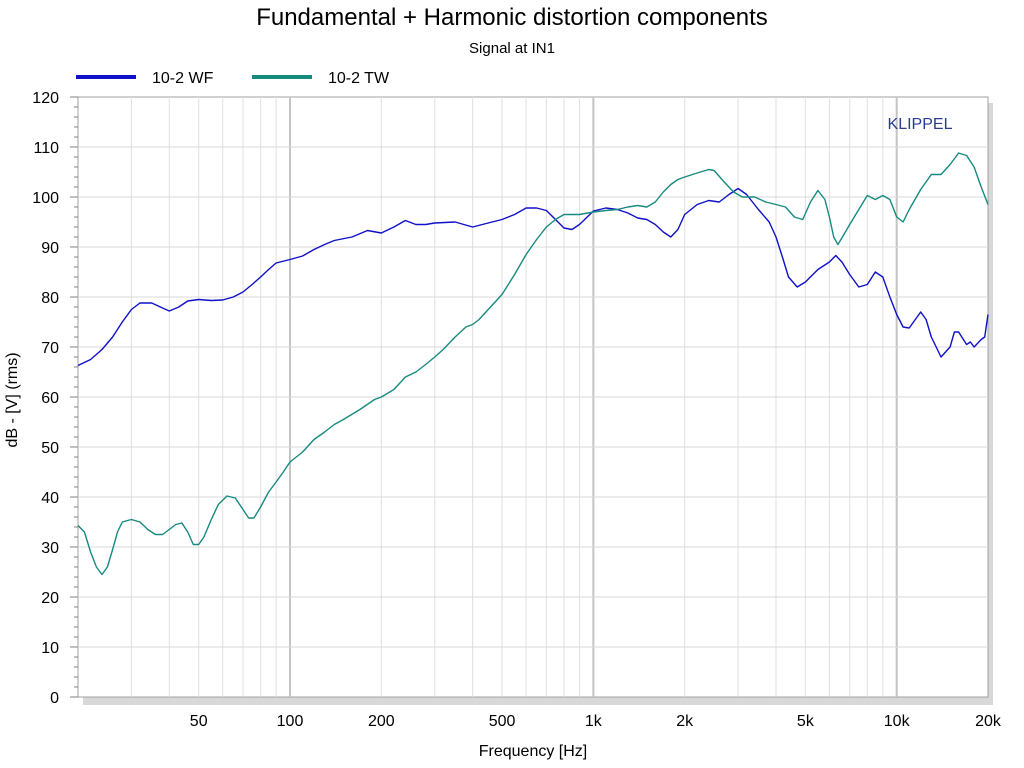 The height and width of the screenshot is (768, 1024). I want to click on legend: 10-2 WF 10-2 TW, so click(233, 78).